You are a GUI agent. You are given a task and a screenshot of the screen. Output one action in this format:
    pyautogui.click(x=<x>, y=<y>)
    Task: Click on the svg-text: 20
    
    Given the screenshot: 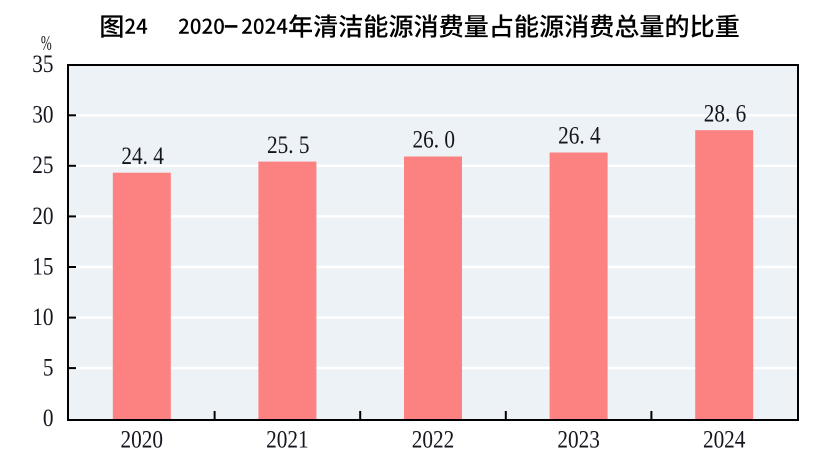 What is the action you would take?
    pyautogui.click(x=42, y=216)
    